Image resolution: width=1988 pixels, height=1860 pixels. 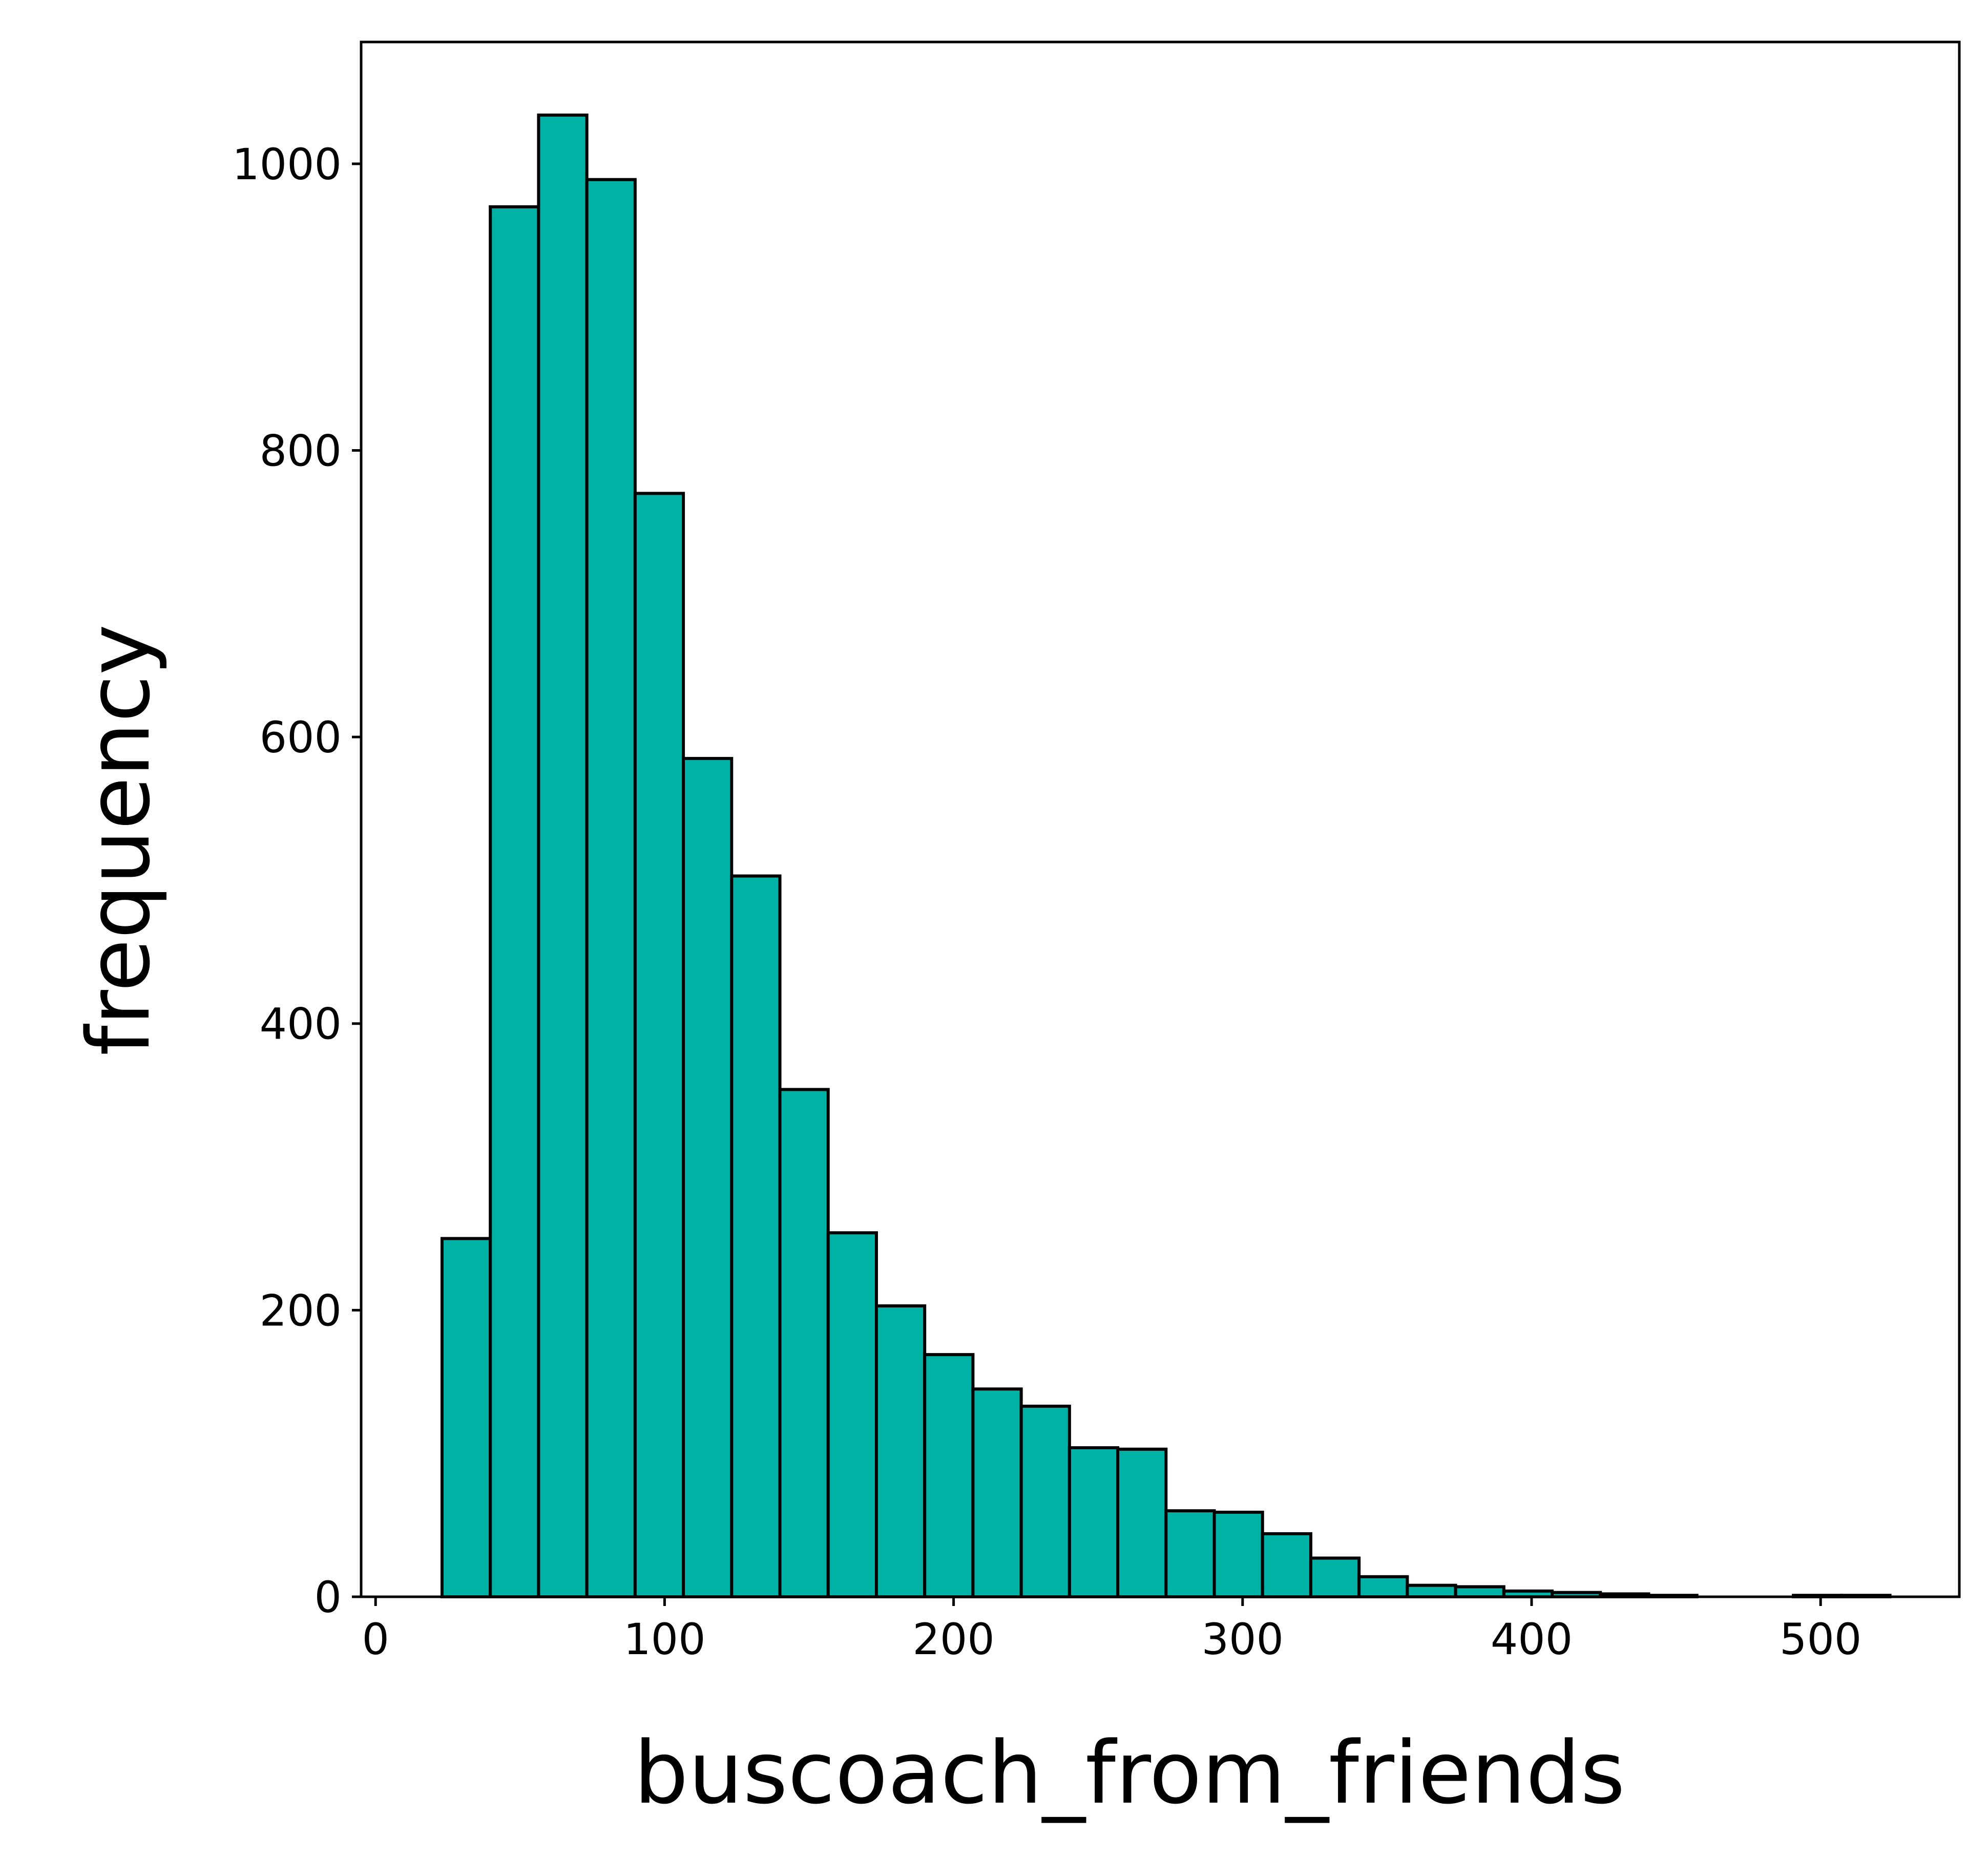 I want to click on y-tick-label-5: 1000, so click(x=287, y=164).